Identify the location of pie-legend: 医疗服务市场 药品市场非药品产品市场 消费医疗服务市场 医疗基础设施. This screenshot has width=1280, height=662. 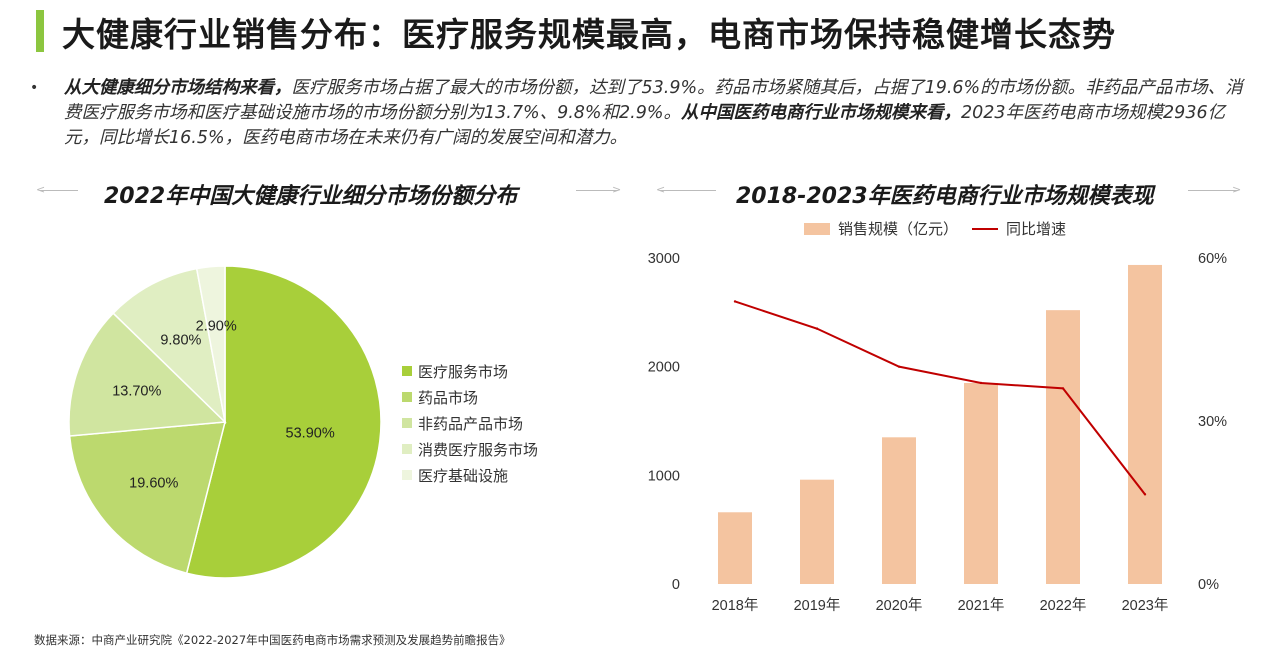
(470, 423).